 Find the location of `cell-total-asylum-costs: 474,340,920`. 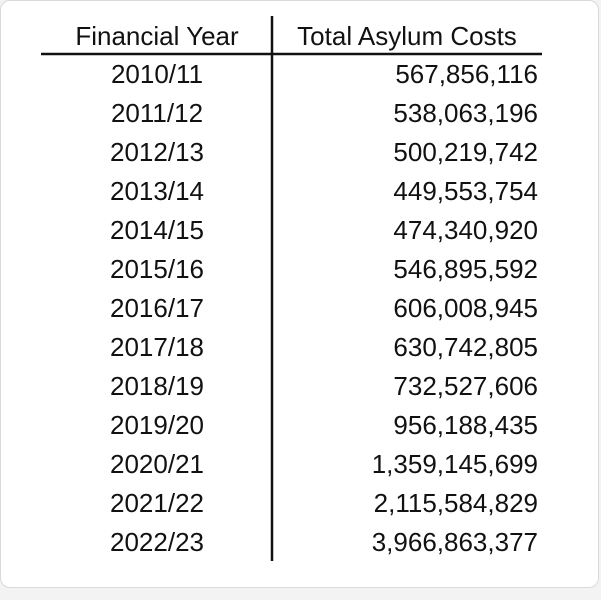

cell-total-asylum-costs: 474,340,920 is located at coordinates (465, 230).